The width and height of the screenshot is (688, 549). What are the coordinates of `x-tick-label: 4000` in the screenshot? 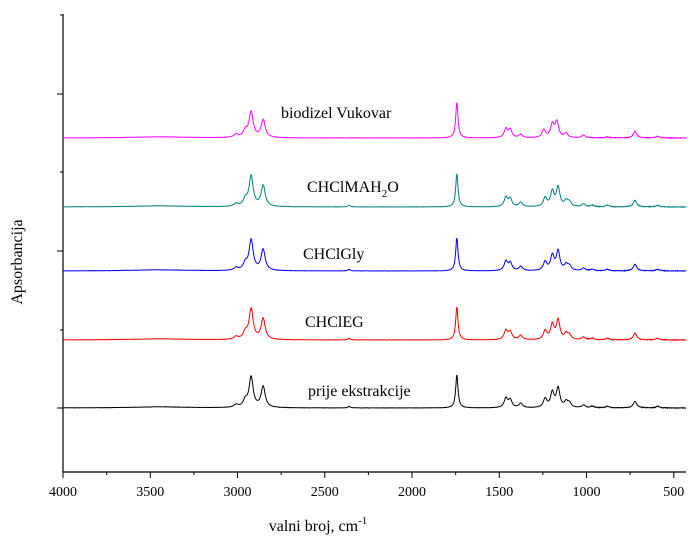 It's located at (63, 492).